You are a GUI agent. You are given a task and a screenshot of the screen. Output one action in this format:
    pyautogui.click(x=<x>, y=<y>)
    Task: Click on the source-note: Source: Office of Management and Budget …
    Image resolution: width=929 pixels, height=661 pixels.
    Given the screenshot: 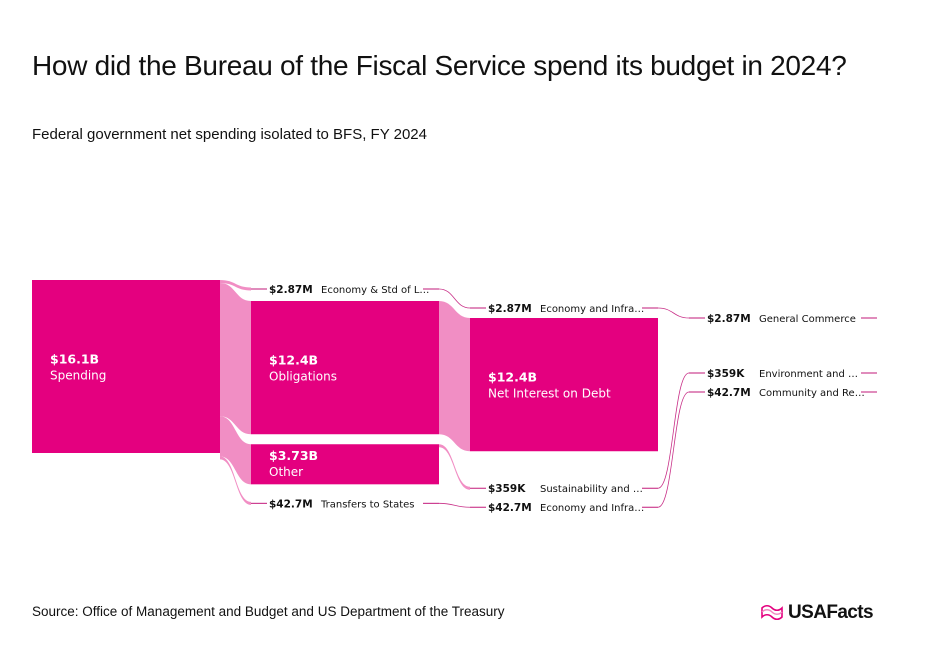 What is the action you would take?
    pyautogui.click(x=268, y=611)
    